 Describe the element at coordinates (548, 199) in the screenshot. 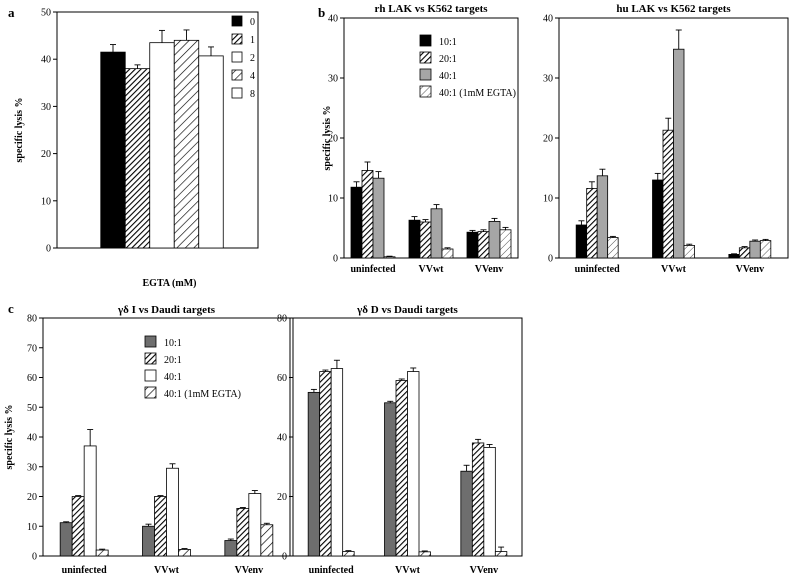

I see `y-tick-label: 10` at that location.